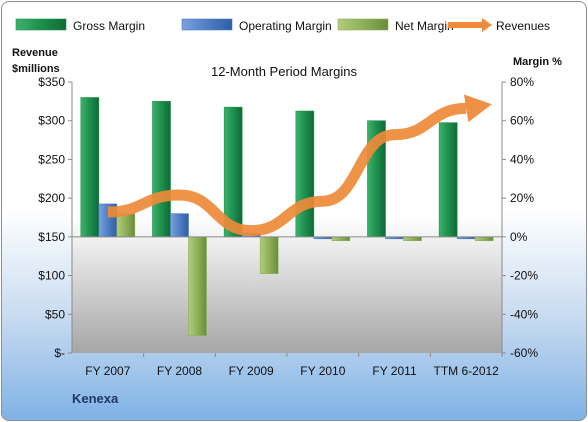 This screenshot has height=422, width=588. Describe the element at coordinates (36, 69) in the screenshot. I see `left-axis-label-line2: $millions` at that location.